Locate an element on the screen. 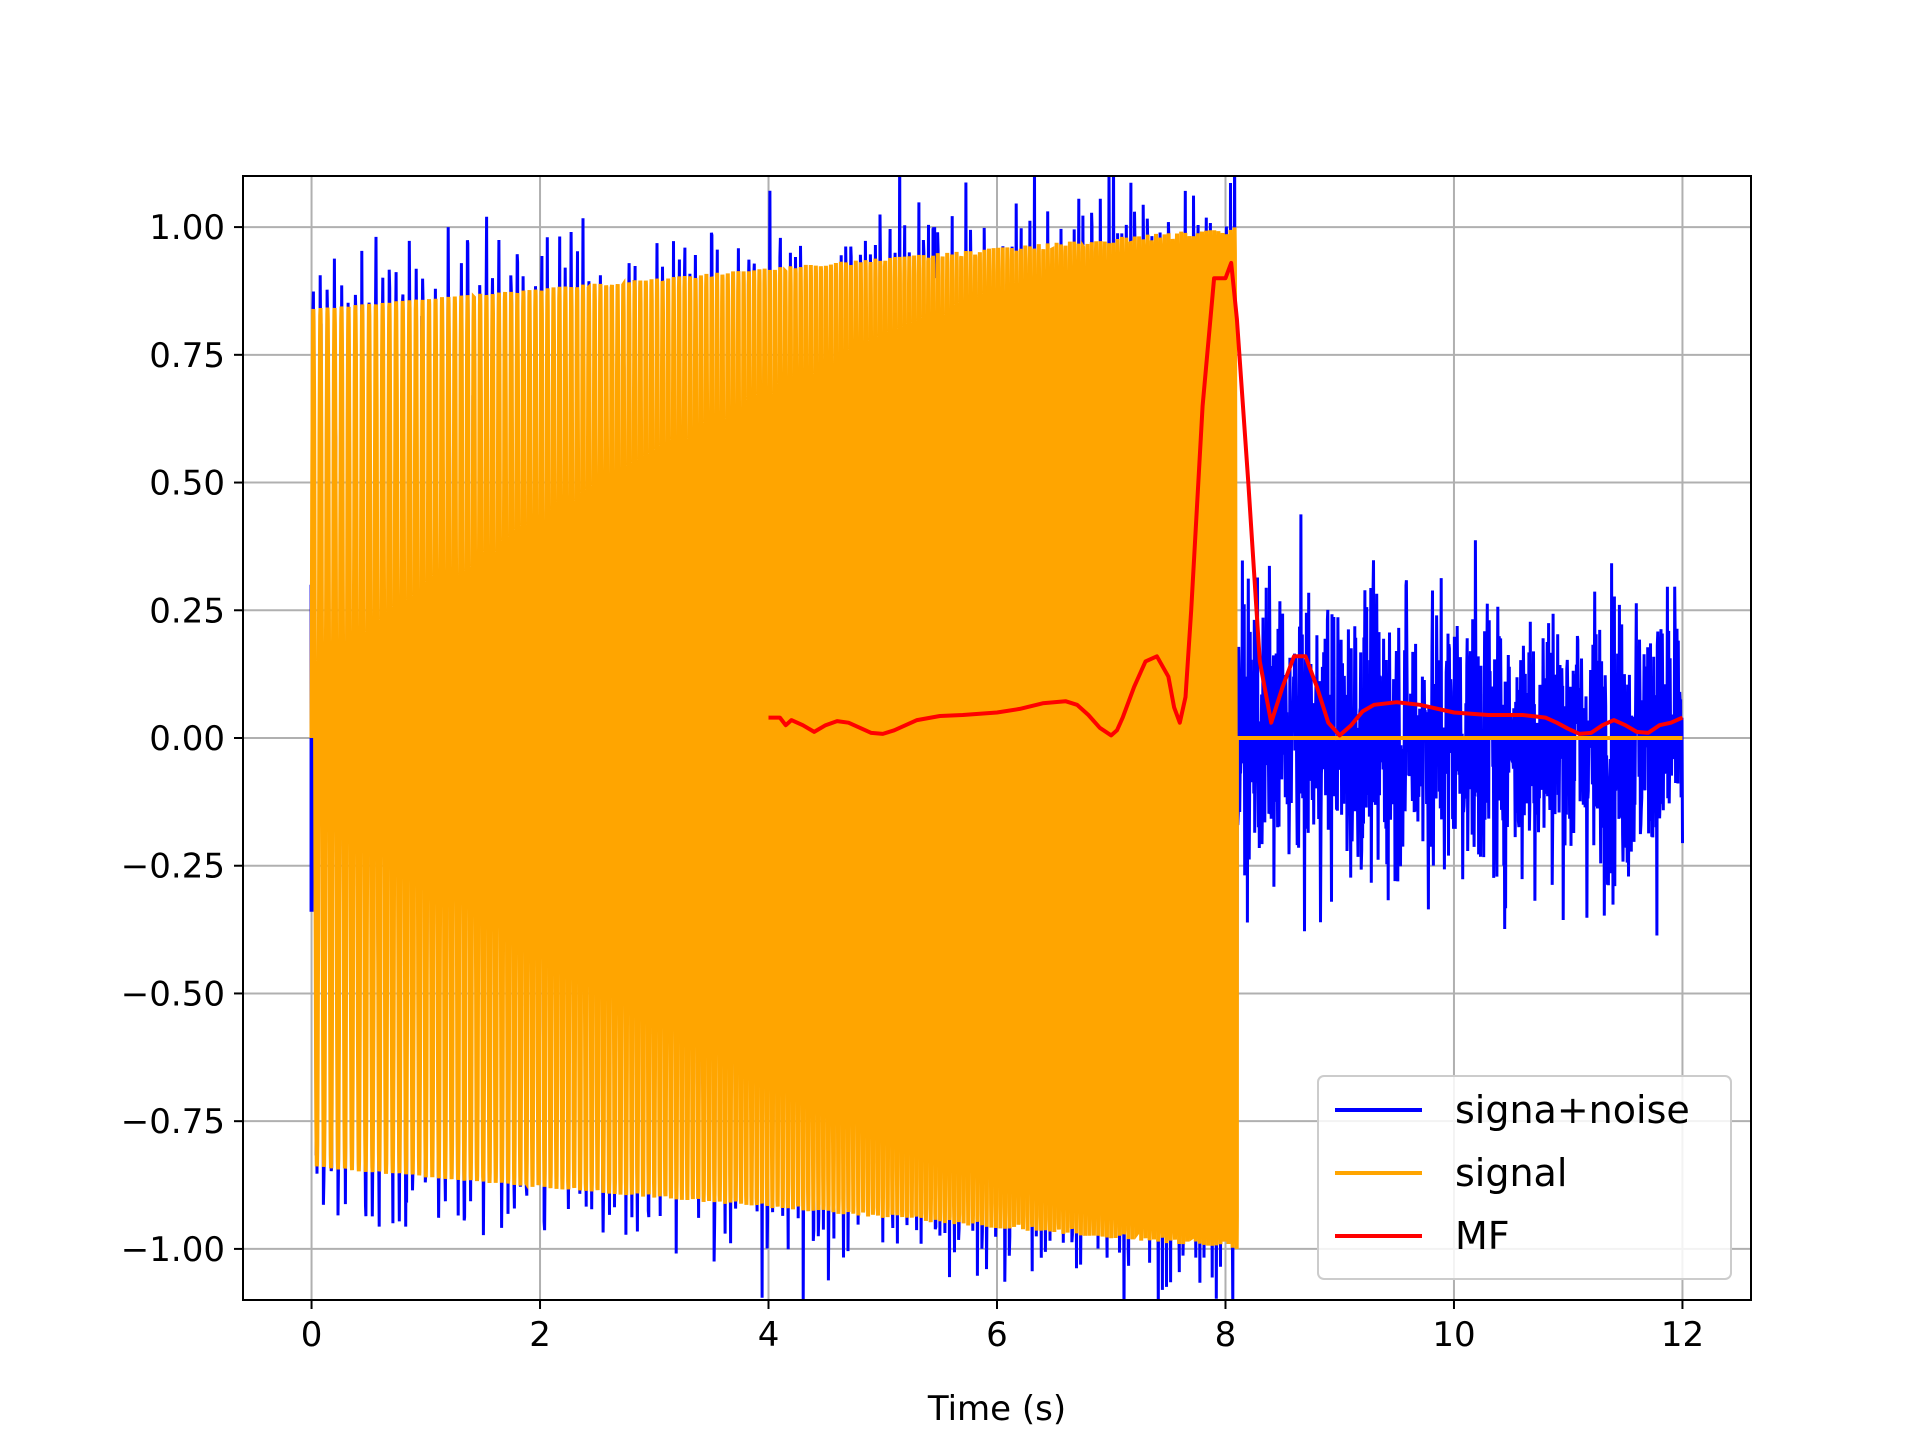  x-tick-label: 0 is located at coordinates (312, 1335).